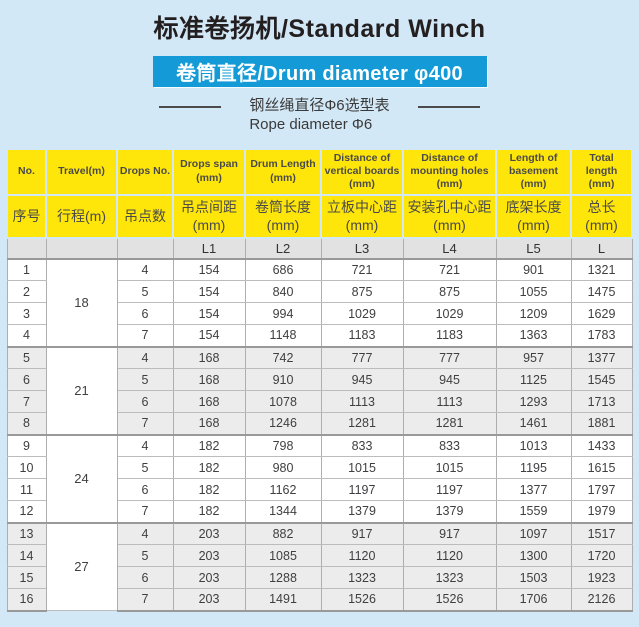  I want to click on cell-total: 1881, so click(601, 423).